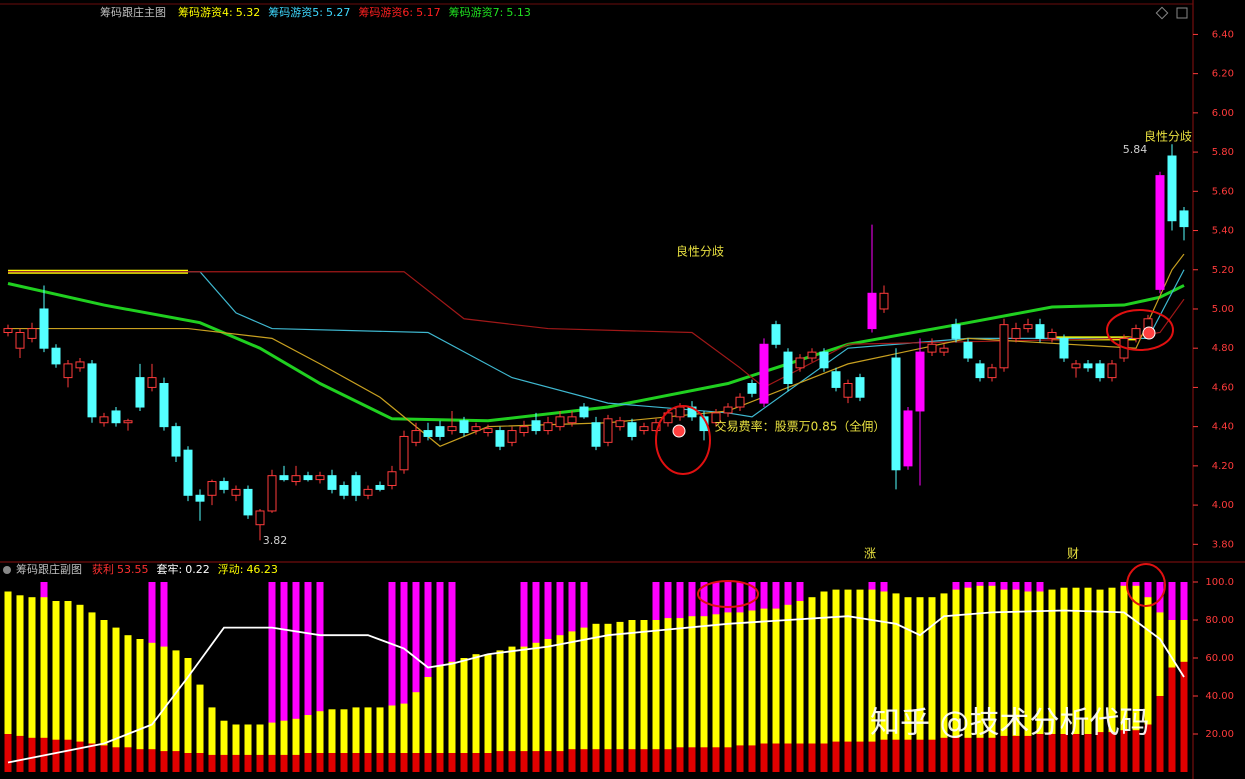  I want to click on legend-value: 5.32, so click(248, 12).